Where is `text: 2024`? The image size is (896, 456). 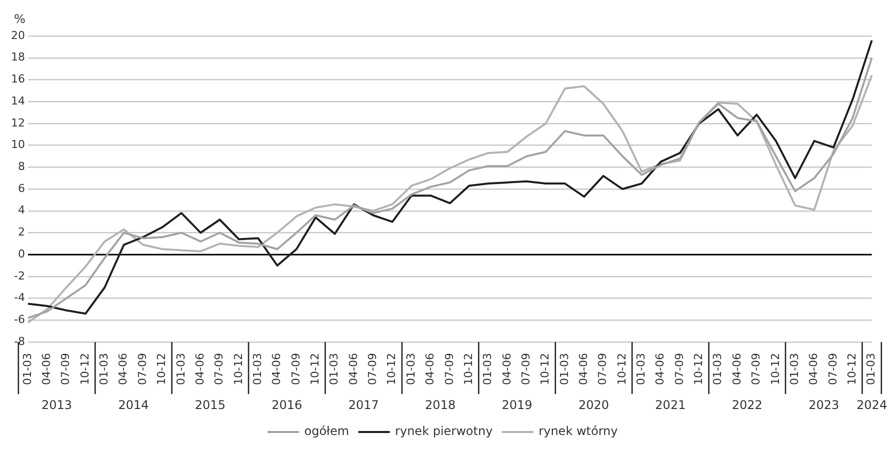
text: 2024 is located at coordinates (872, 405).